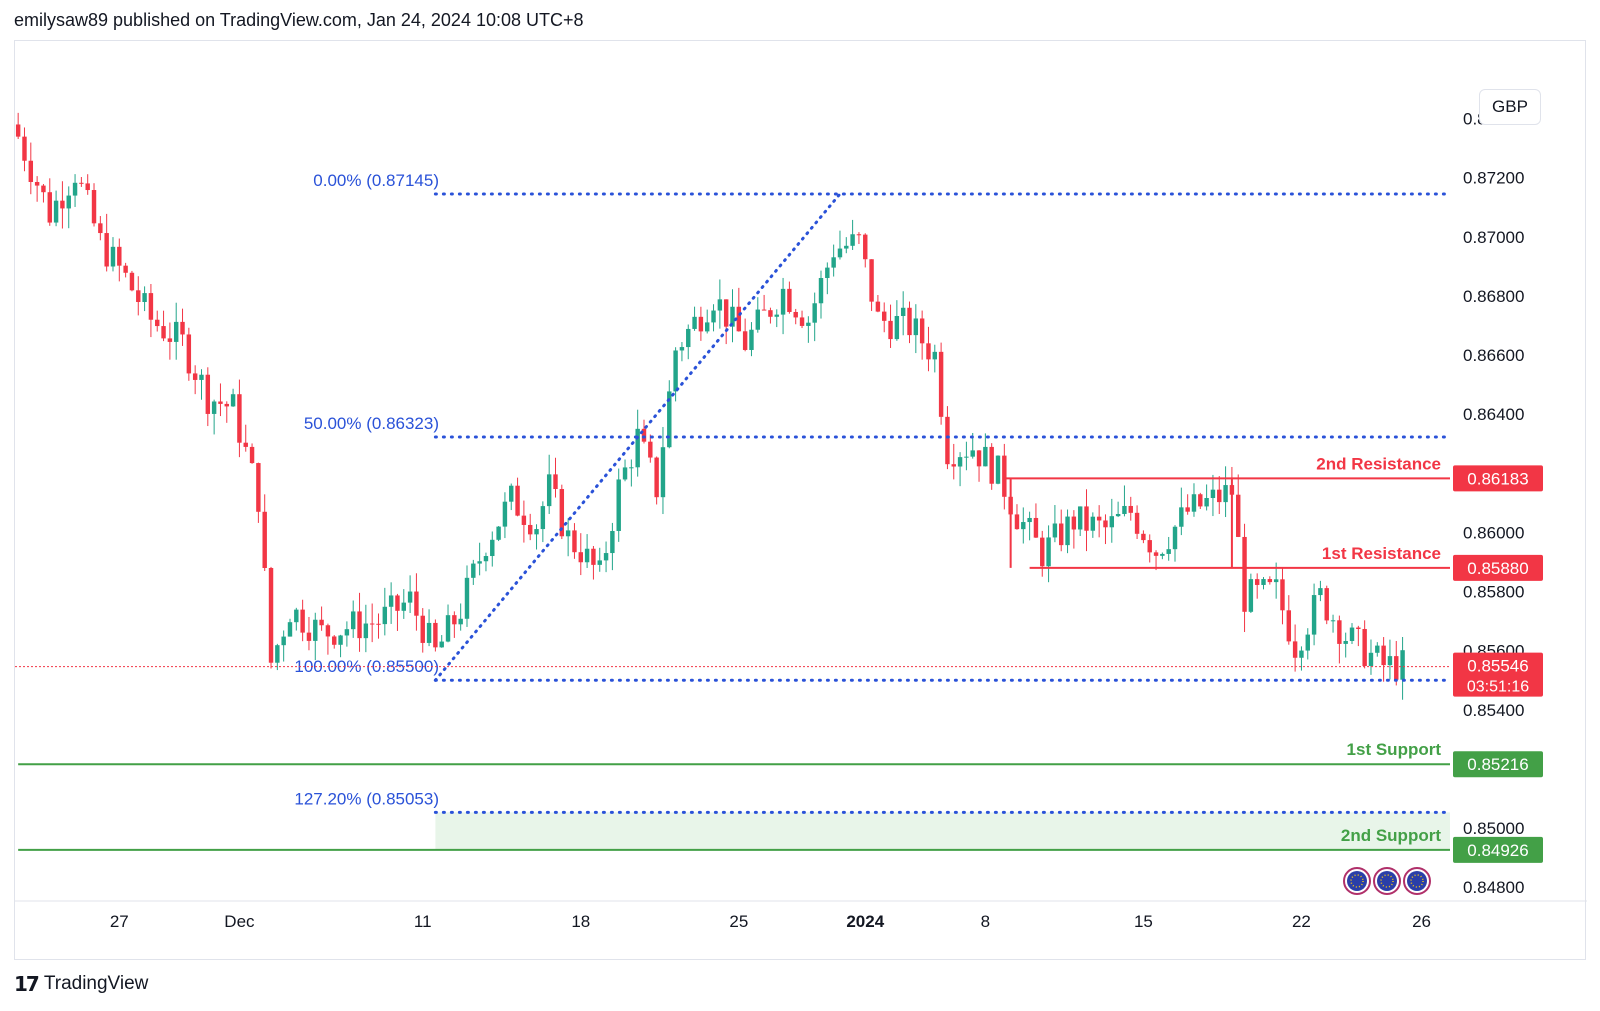 This screenshot has height=1011, width=1600. Describe the element at coordinates (985, 921) in the screenshot. I see `time-tick-label: 8` at that location.